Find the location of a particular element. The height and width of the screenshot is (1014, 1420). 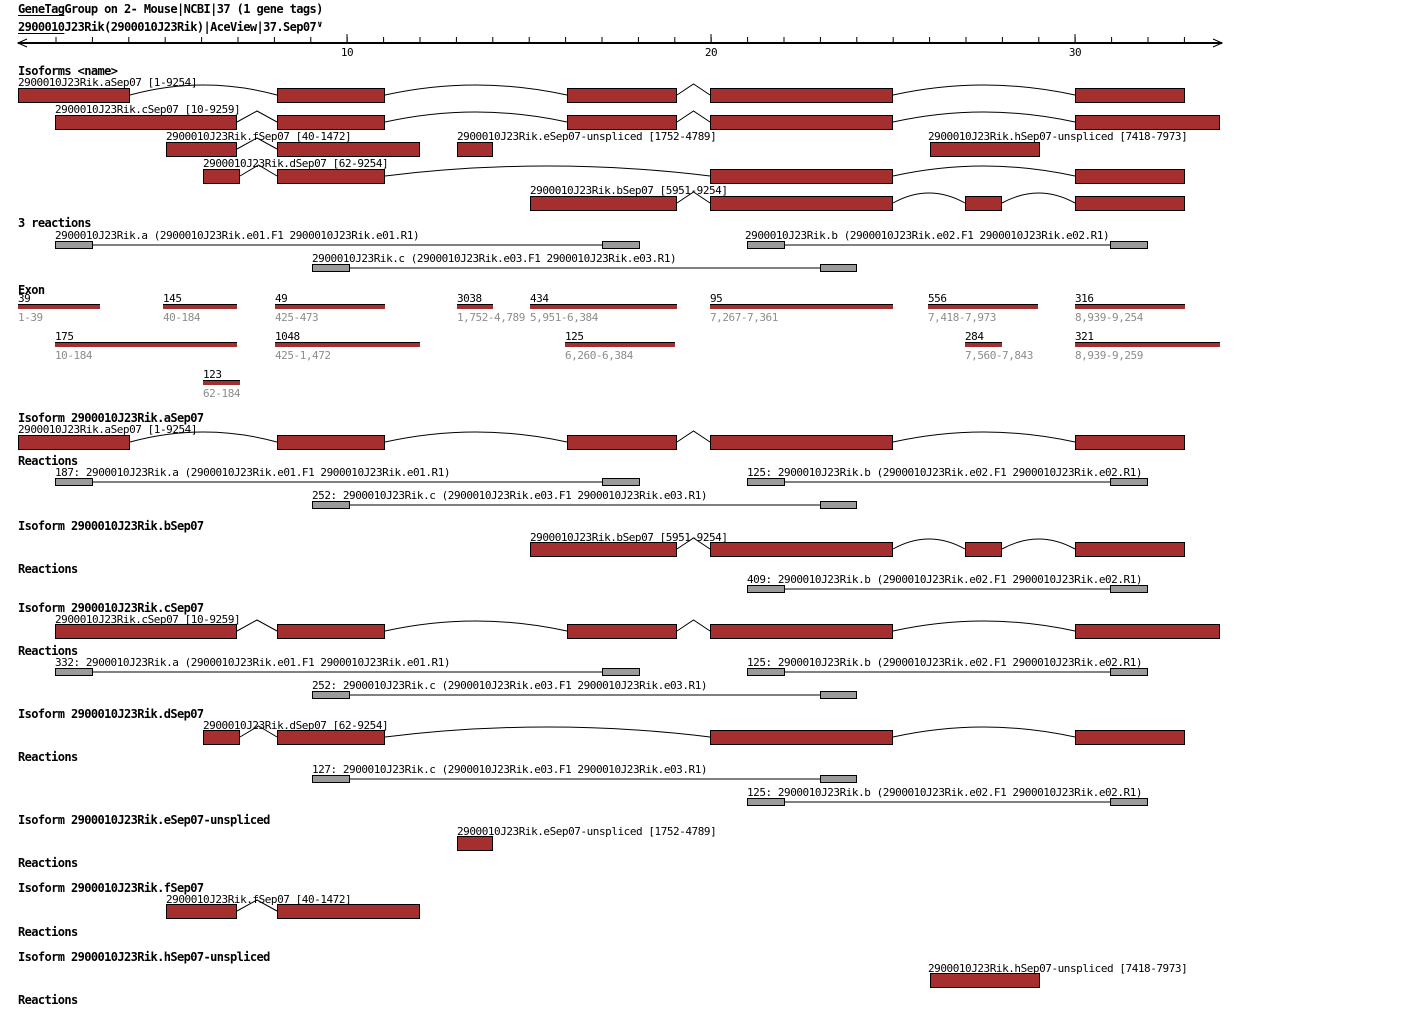

object-label: 2900010J23Rik.aSep07 [1-9254] is located at coordinates (108, 82).